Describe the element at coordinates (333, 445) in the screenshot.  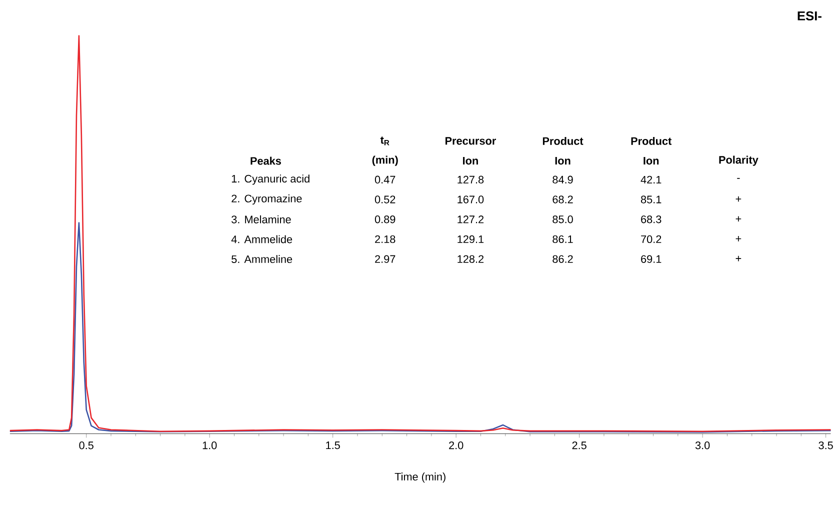
I see `x-tick-label: 1.5` at that location.